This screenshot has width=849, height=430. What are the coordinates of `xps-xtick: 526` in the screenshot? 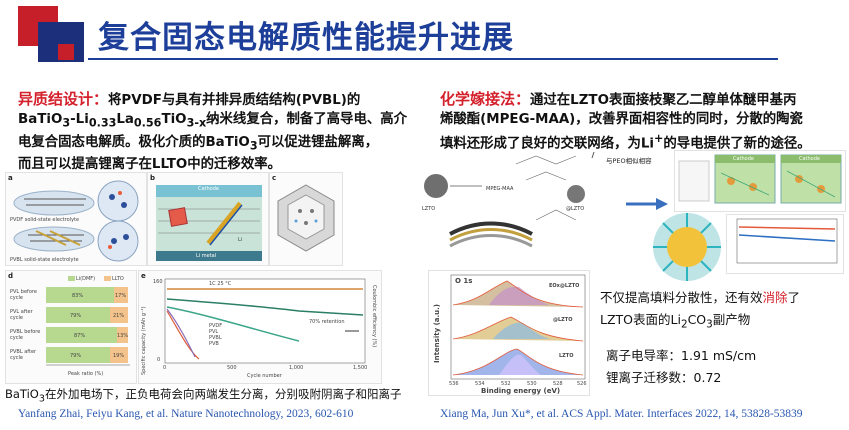 It's located at (582, 384).